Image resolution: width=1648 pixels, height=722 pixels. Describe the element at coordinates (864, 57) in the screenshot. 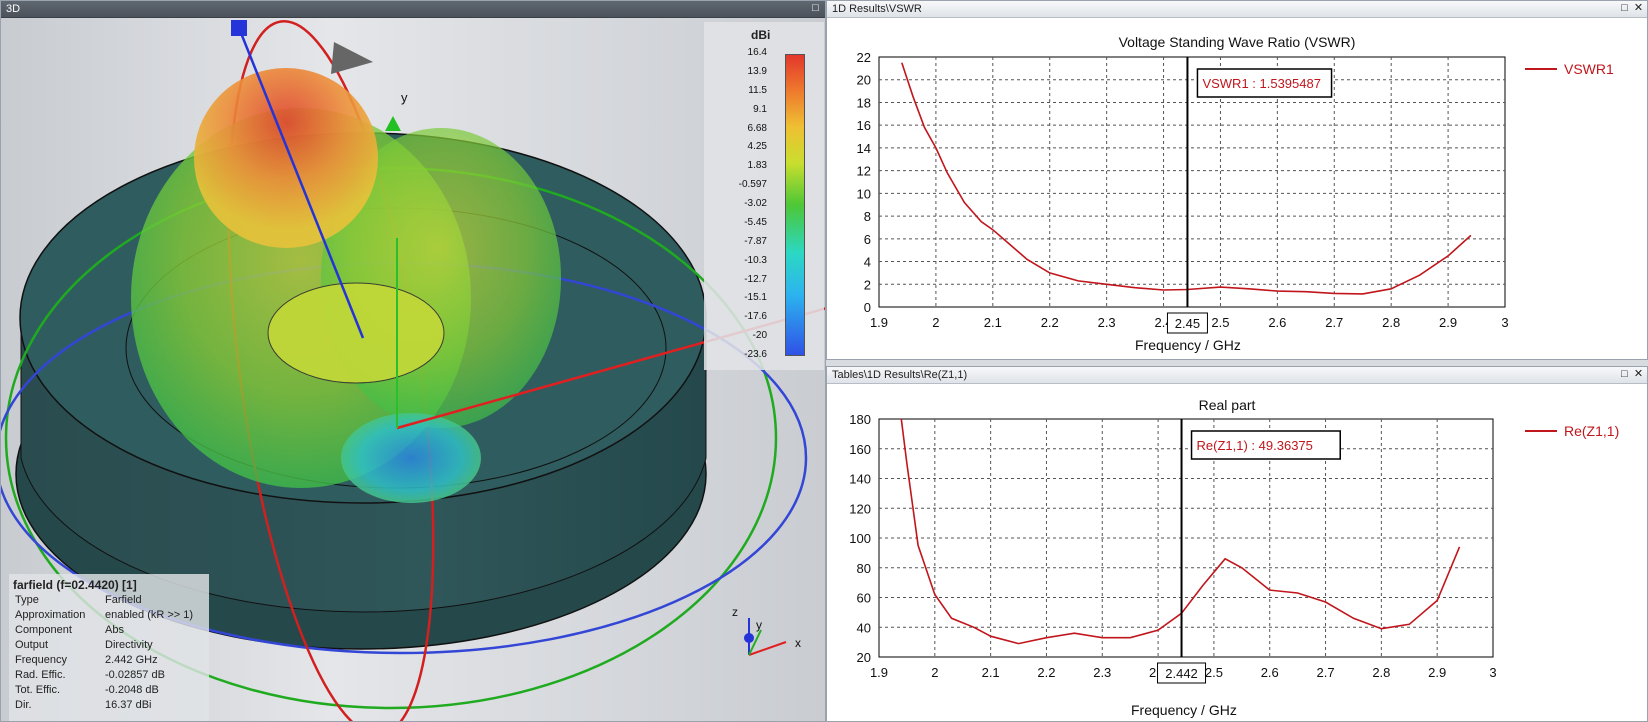

I see `y-tick-label: 22` at that location.